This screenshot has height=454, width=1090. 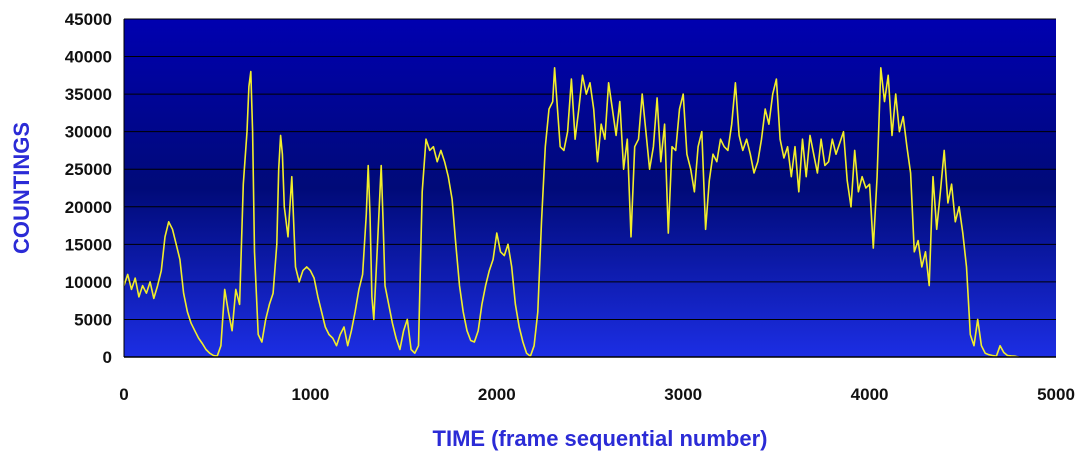 I want to click on x-axis-title: TIME (frame sequential number), so click(x=600, y=438).